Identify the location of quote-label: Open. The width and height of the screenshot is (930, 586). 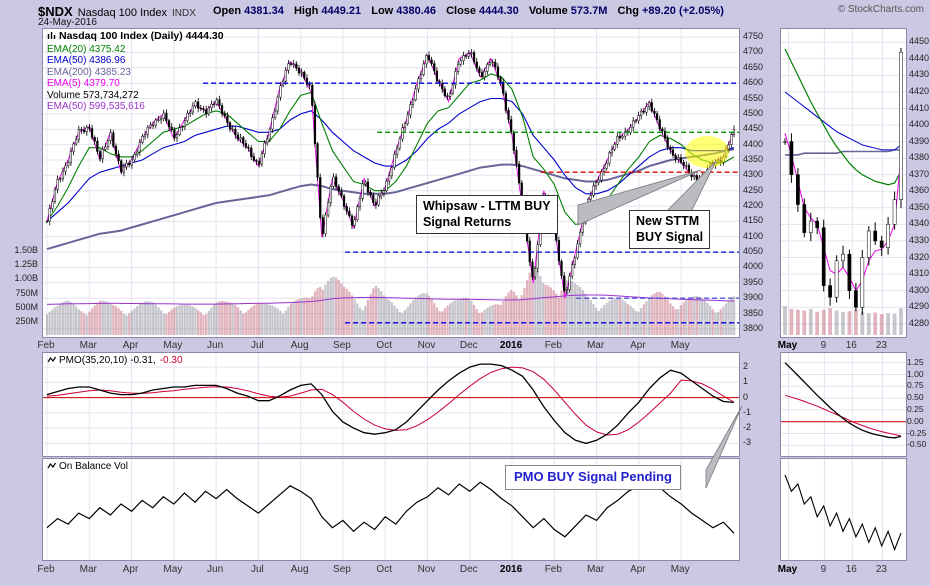
(227, 11).